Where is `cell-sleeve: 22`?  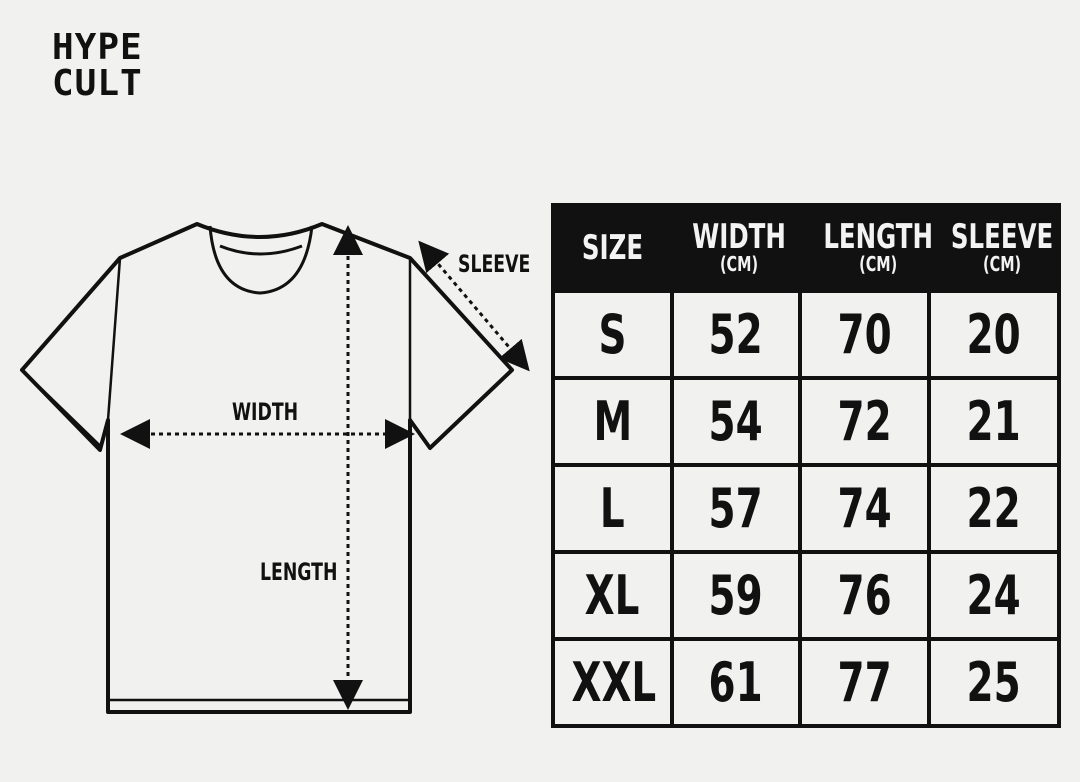 cell-sleeve: 22 is located at coordinates (994, 508).